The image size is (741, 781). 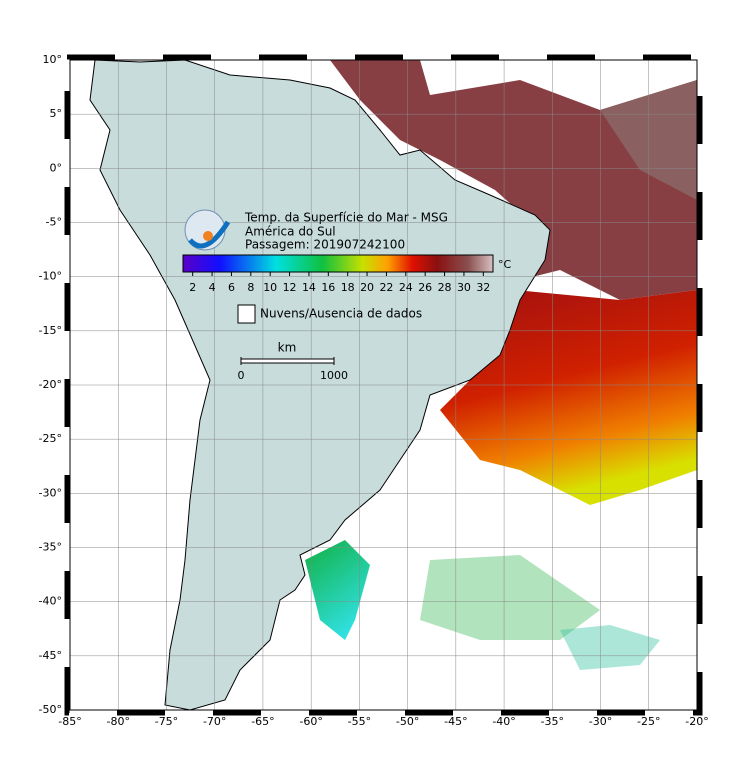 I want to click on colorbar-label: 26, so click(x=425, y=287).